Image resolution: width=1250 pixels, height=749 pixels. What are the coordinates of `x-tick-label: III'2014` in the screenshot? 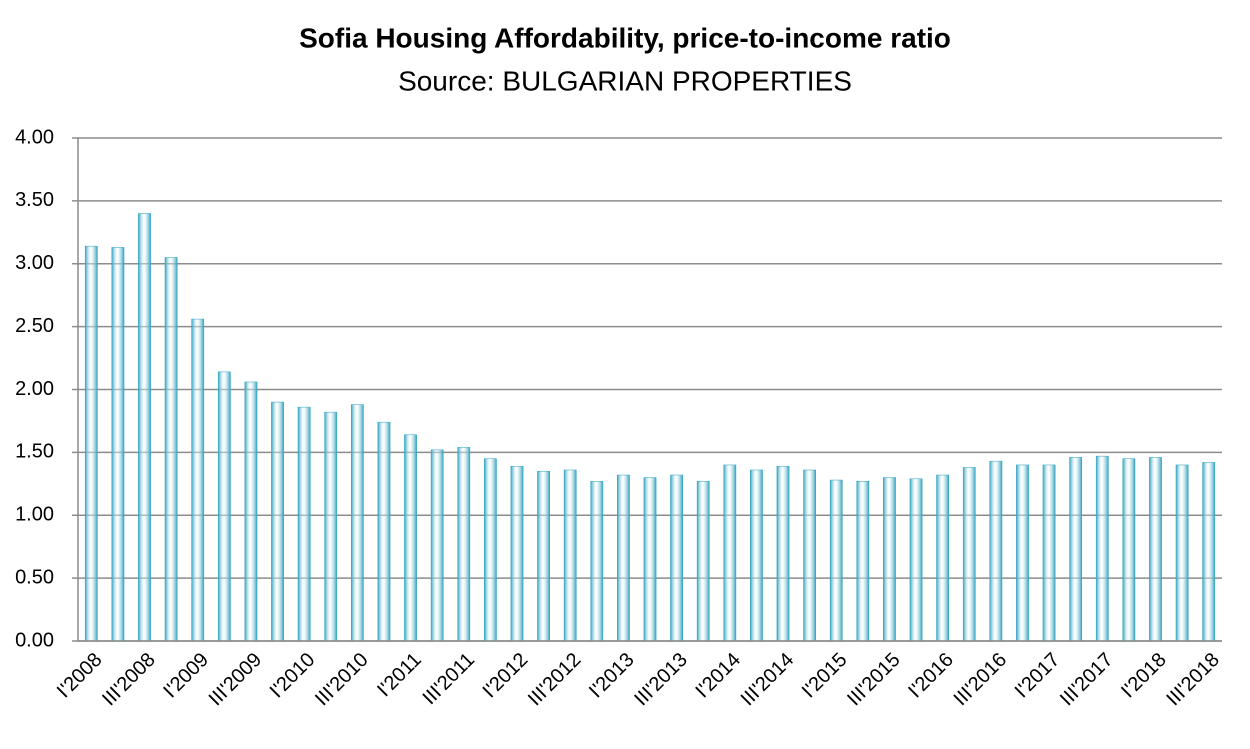 It's located at (768, 680).